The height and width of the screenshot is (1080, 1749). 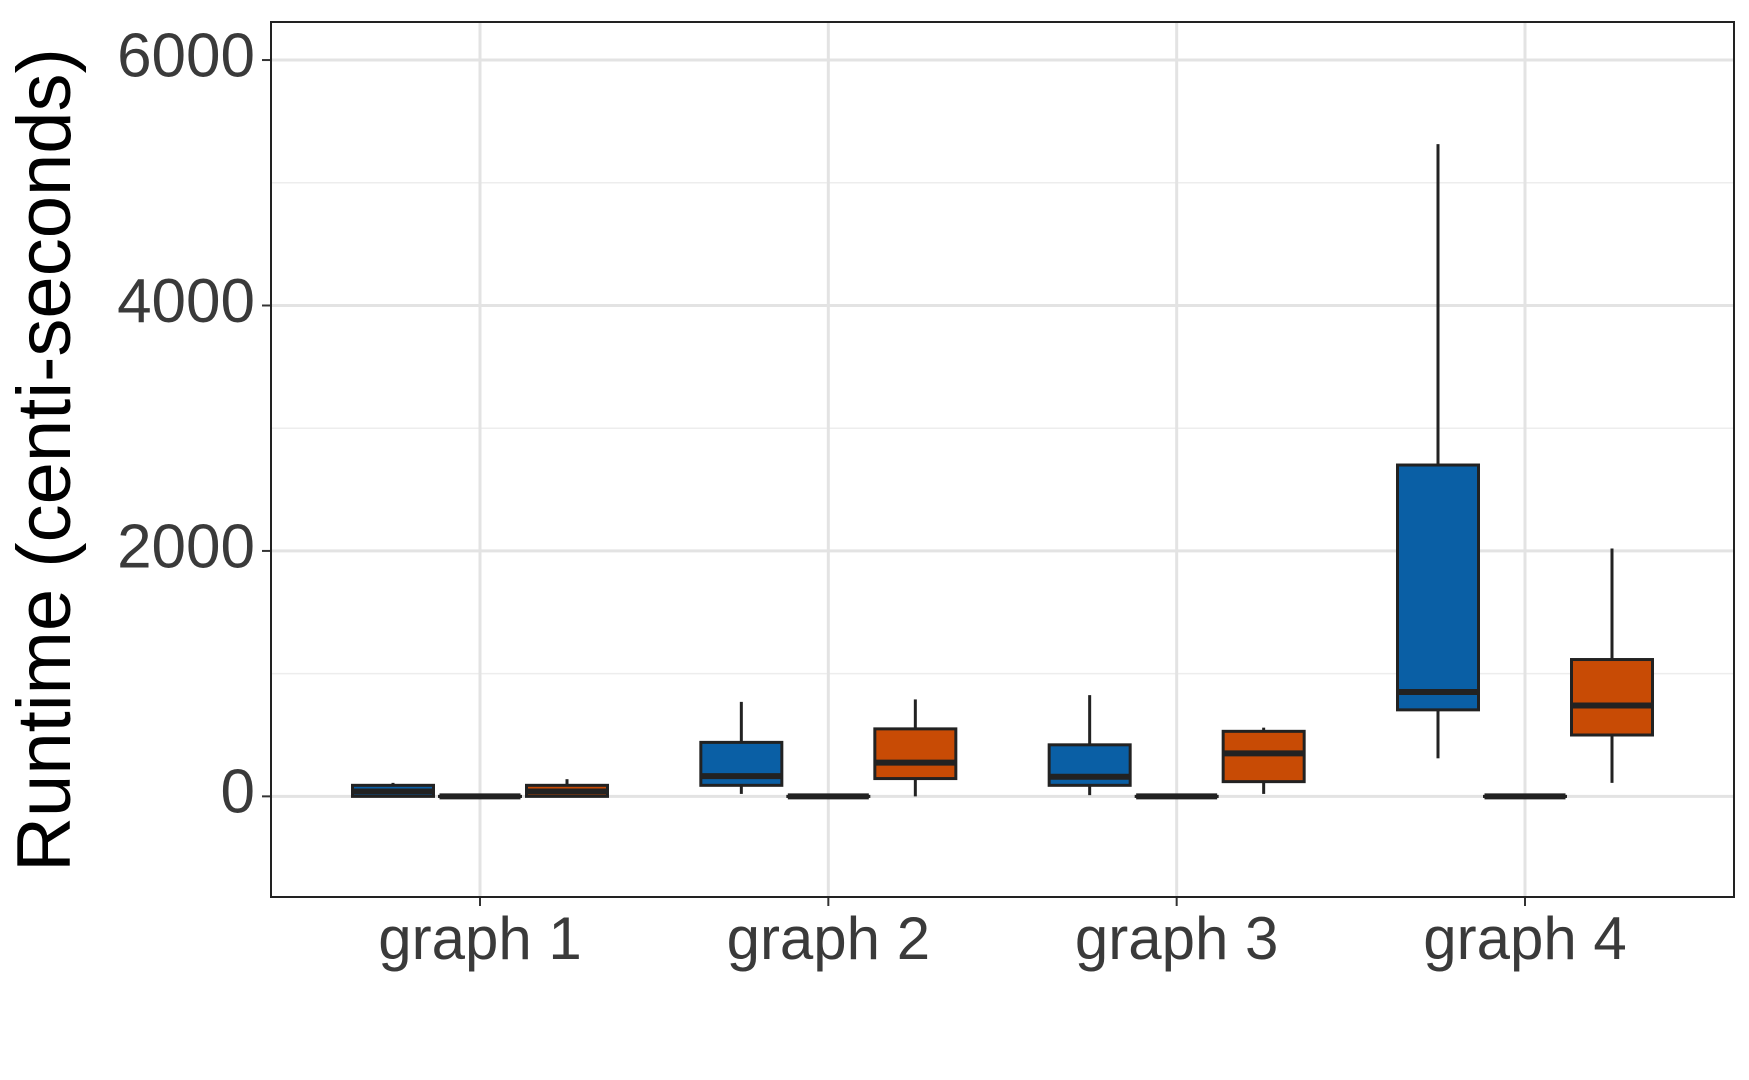 What do you see at coordinates (186, 55) in the screenshot?
I see `y-tick-label: 6000` at bounding box center [186, 55].